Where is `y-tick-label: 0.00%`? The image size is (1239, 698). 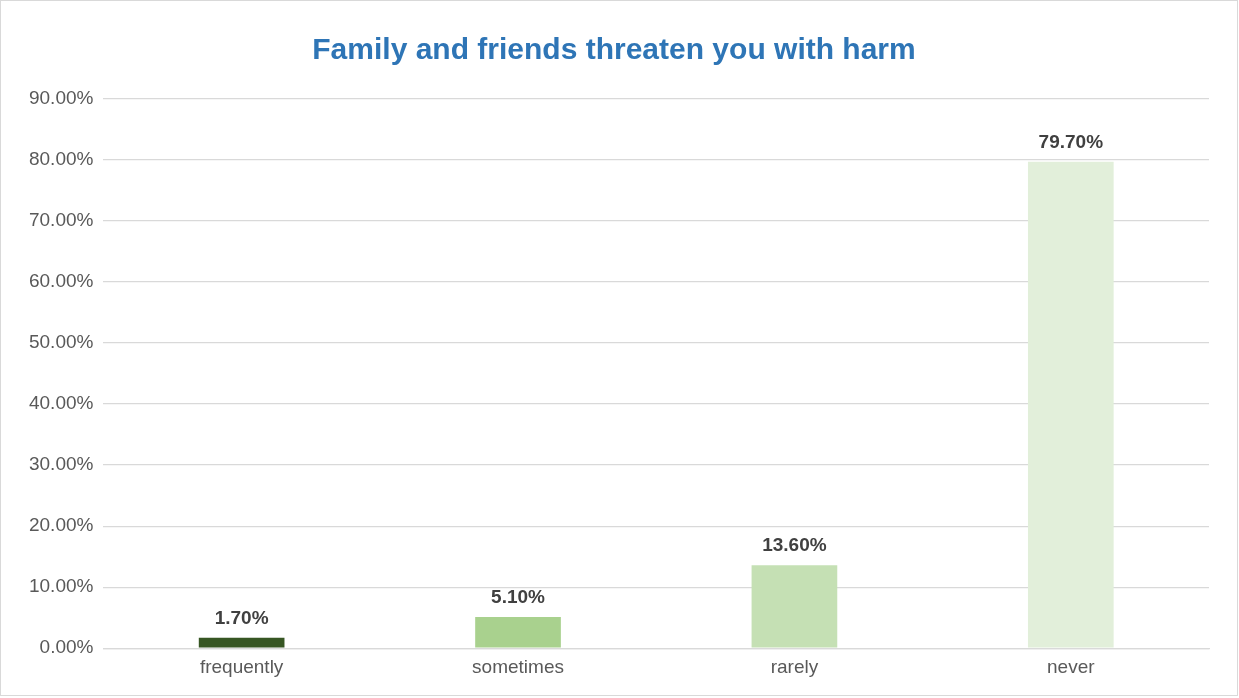 y-tick-label: 0.00% is located at coordinates (66, 647).